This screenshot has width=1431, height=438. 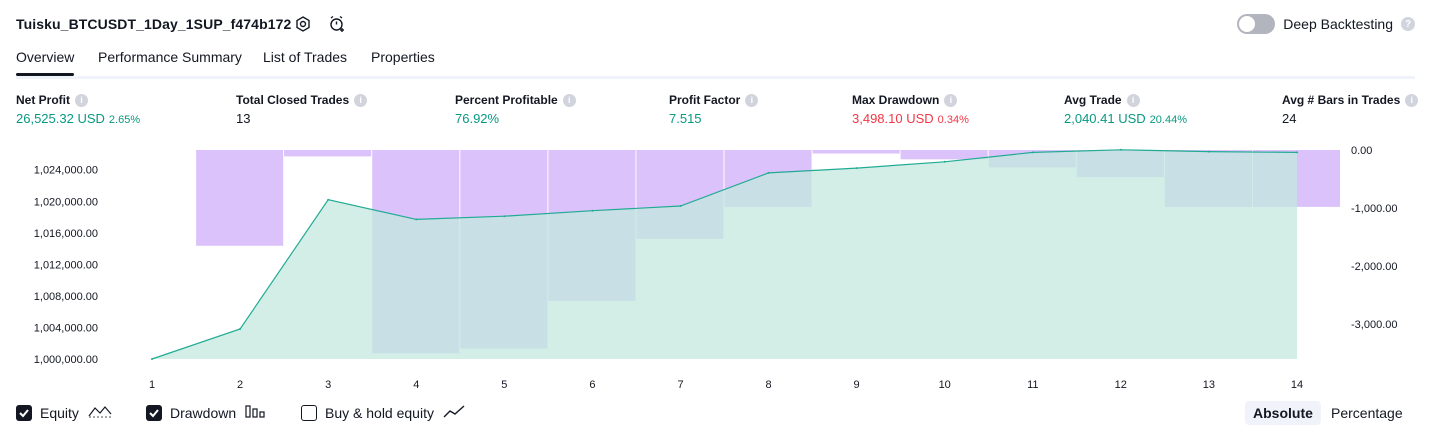 What do you see at coordinates (1283, 413) in the screenshot?
I see `absolute-mode-button: Absolute` at bounding box center [1283, 413].